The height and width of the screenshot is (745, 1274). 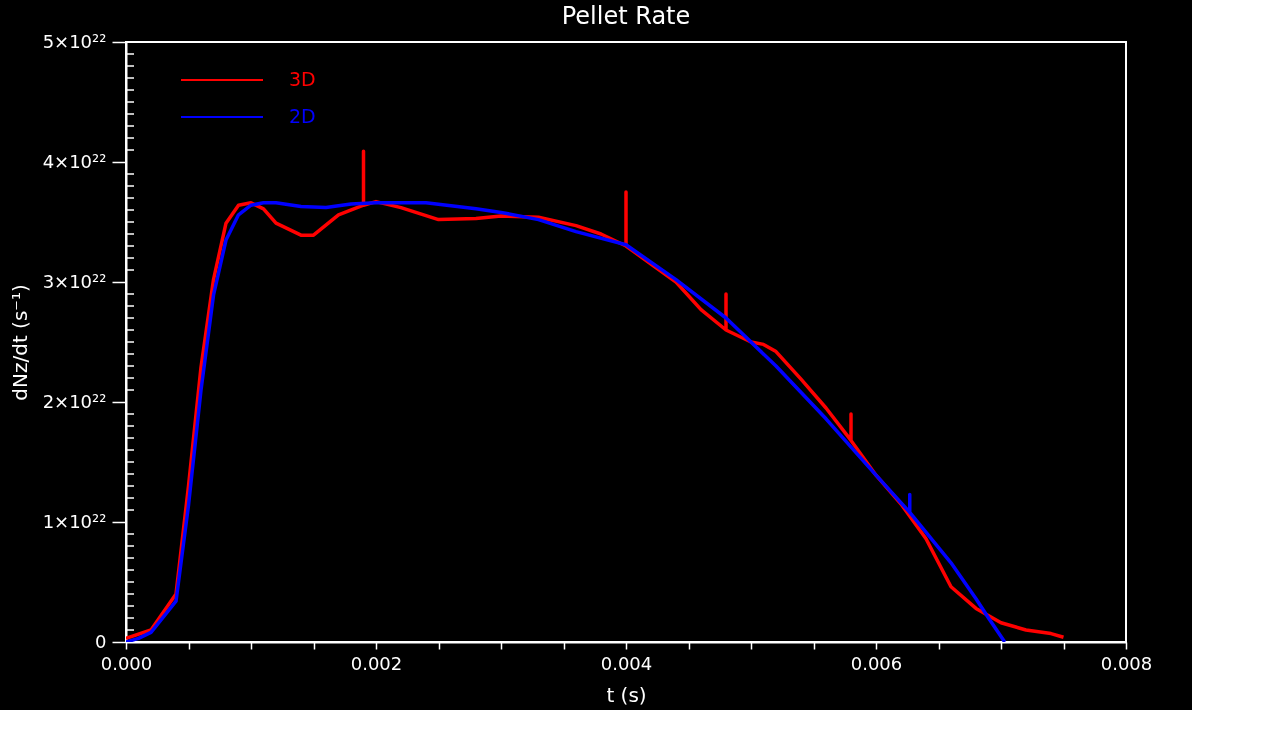 I want to click on legend-label: 2D, so click(x=302, y=116).